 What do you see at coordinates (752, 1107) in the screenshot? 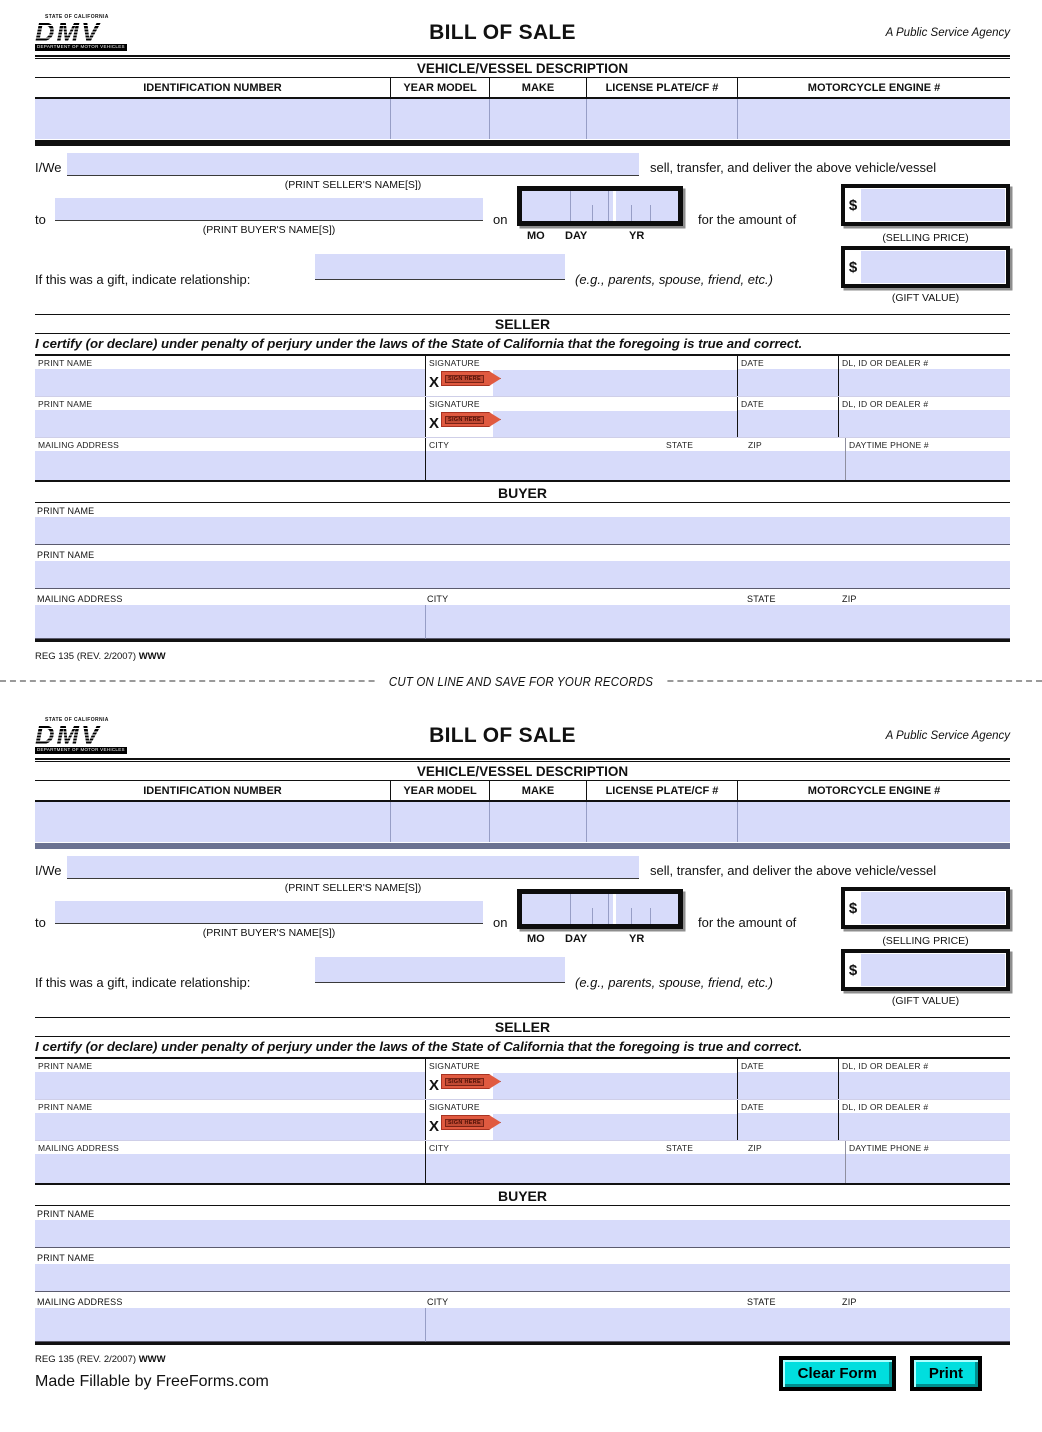
I see `date-label: DATE` at bounding box center [752, 1107].